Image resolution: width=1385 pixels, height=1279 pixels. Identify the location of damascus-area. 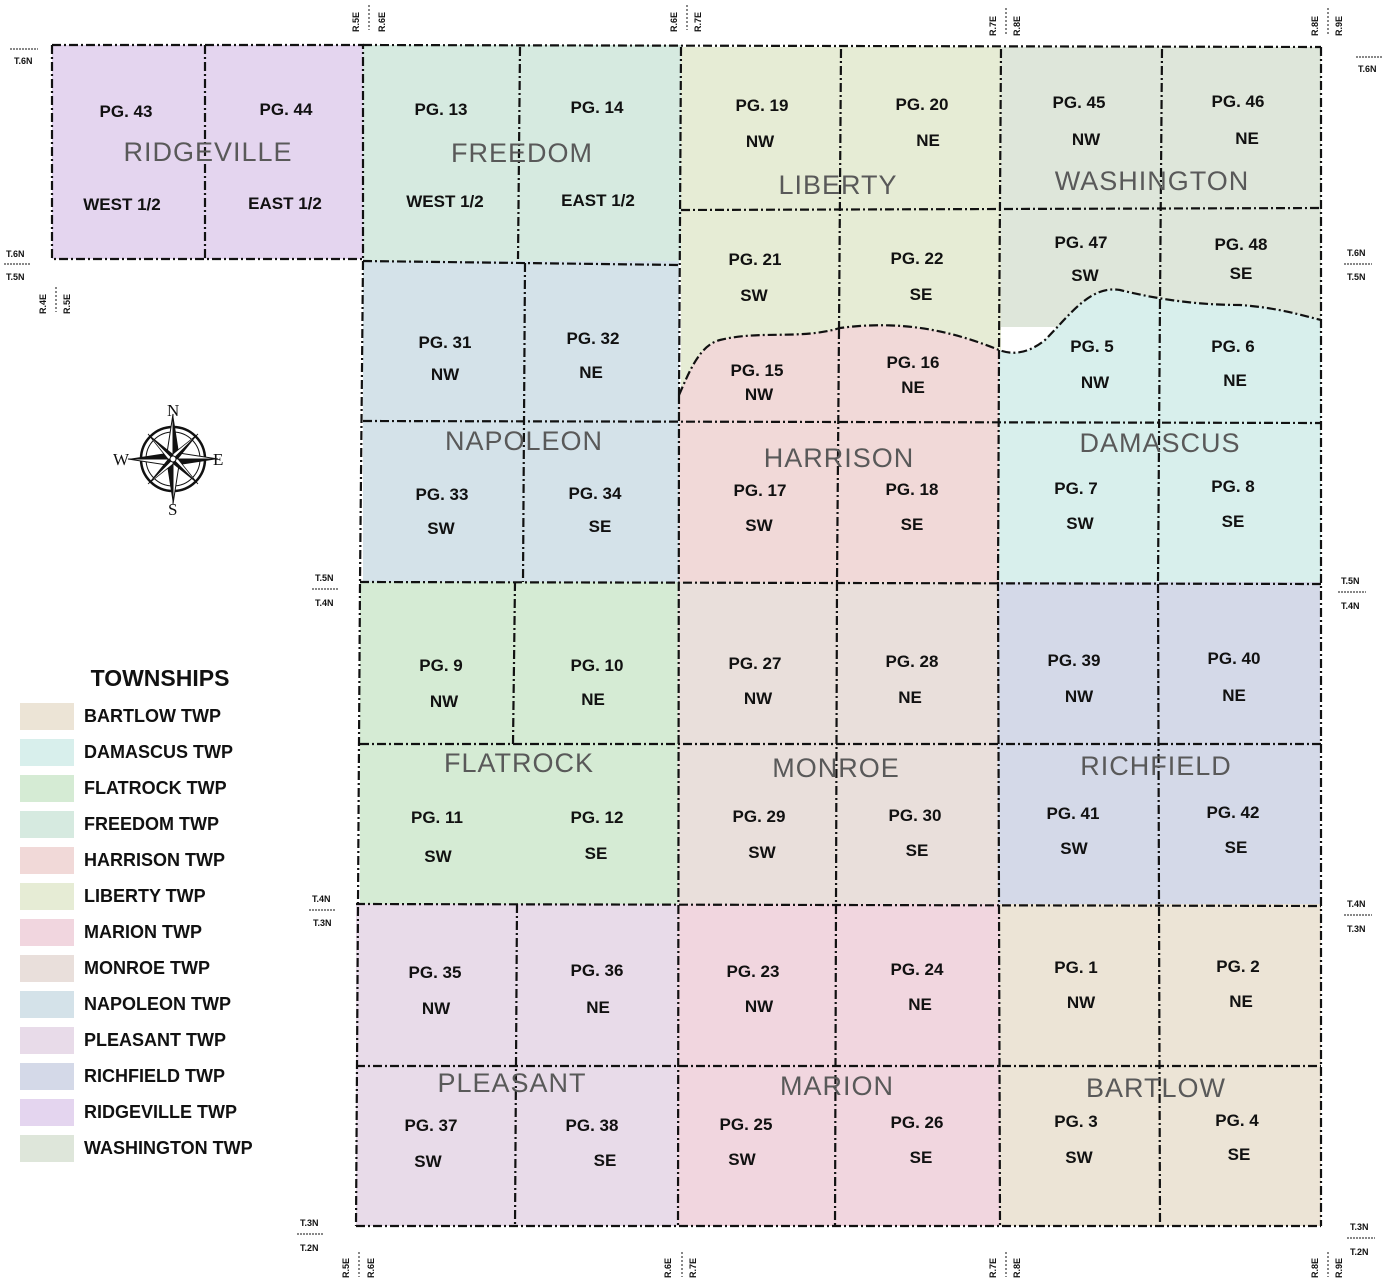
(1160, 435).